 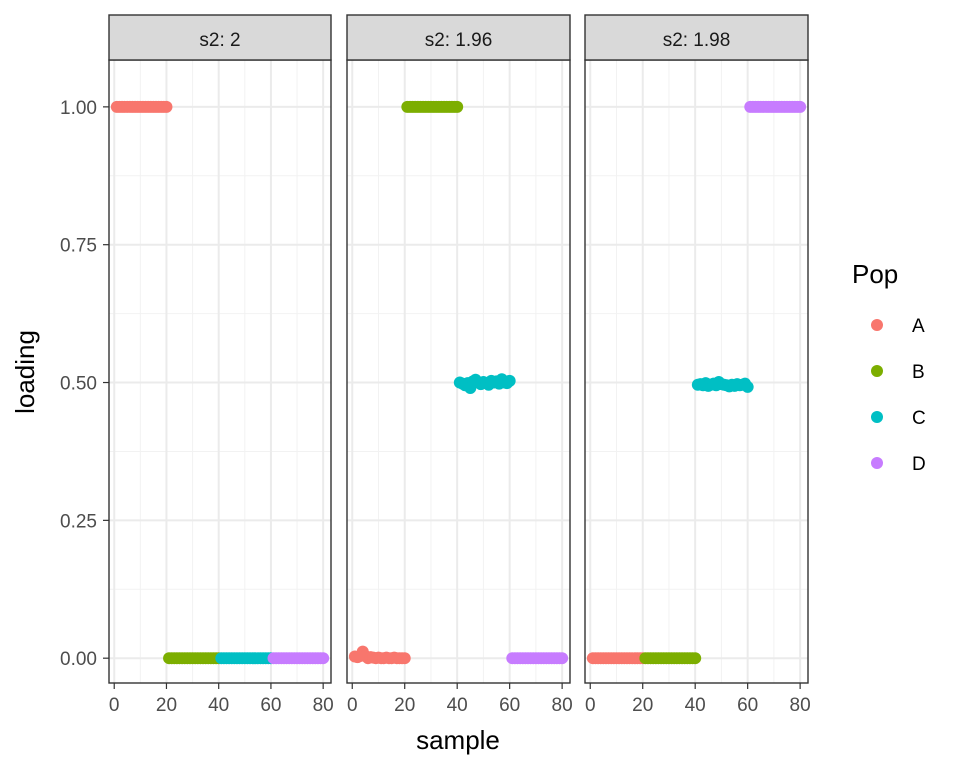 I want to click on legend-key-A, so click(x=877, y=325).